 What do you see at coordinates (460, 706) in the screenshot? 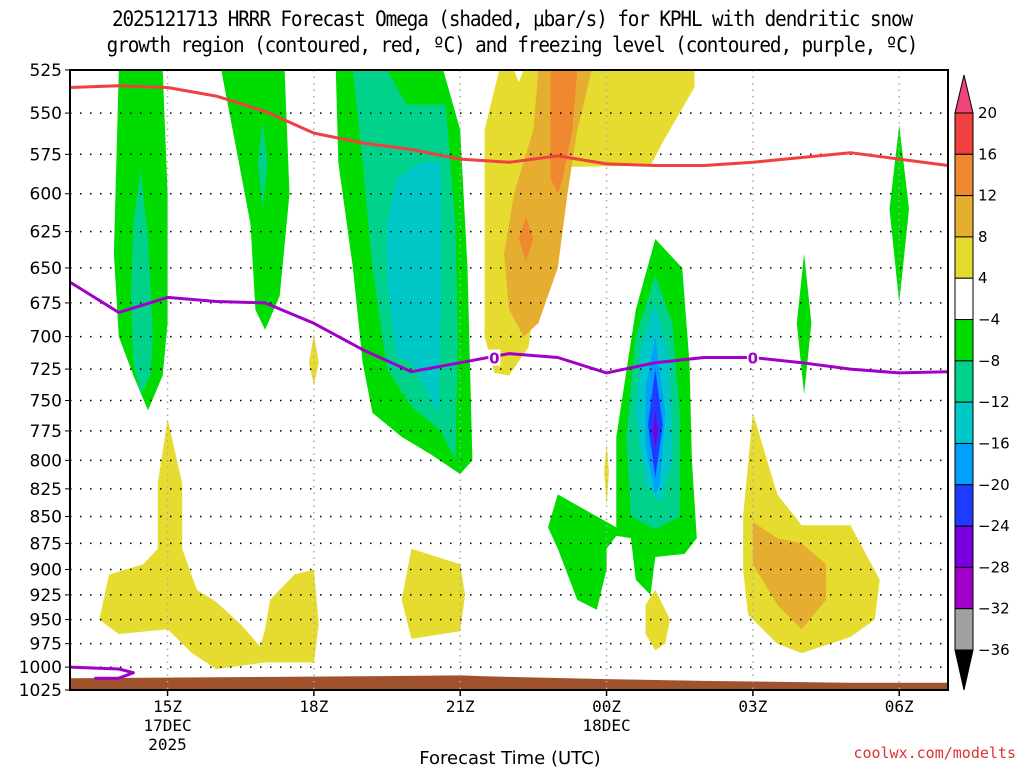
I see `x-tick-label: 21Z` at bounding box center [460, 706].